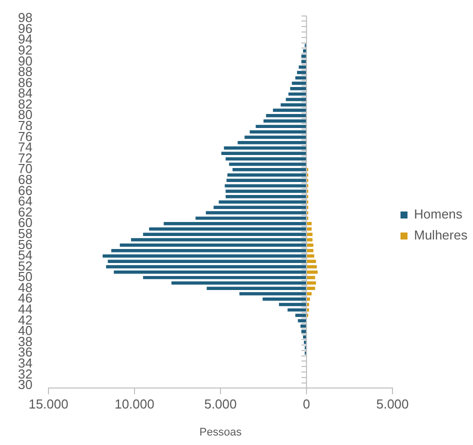  What do you see at coordinates (438, 214) in the screenshot?
I see `legend-label: Homens` at bounding box center [438, 214].